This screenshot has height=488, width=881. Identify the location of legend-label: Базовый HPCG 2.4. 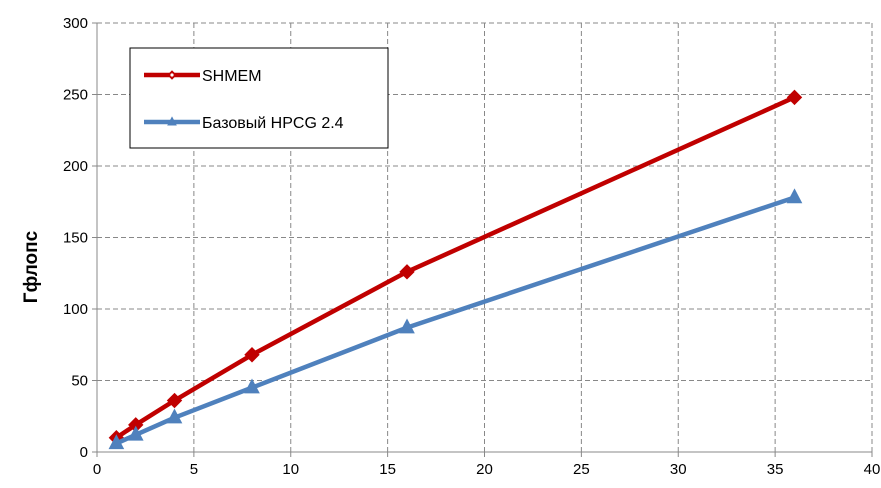
(273, 123).